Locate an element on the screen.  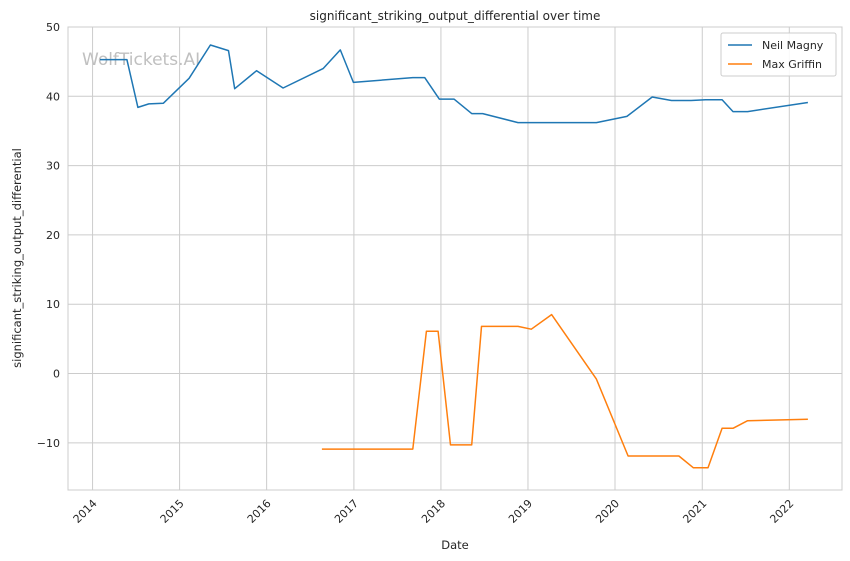
y-tick-label: 20 is located at coordinates (53, 235).